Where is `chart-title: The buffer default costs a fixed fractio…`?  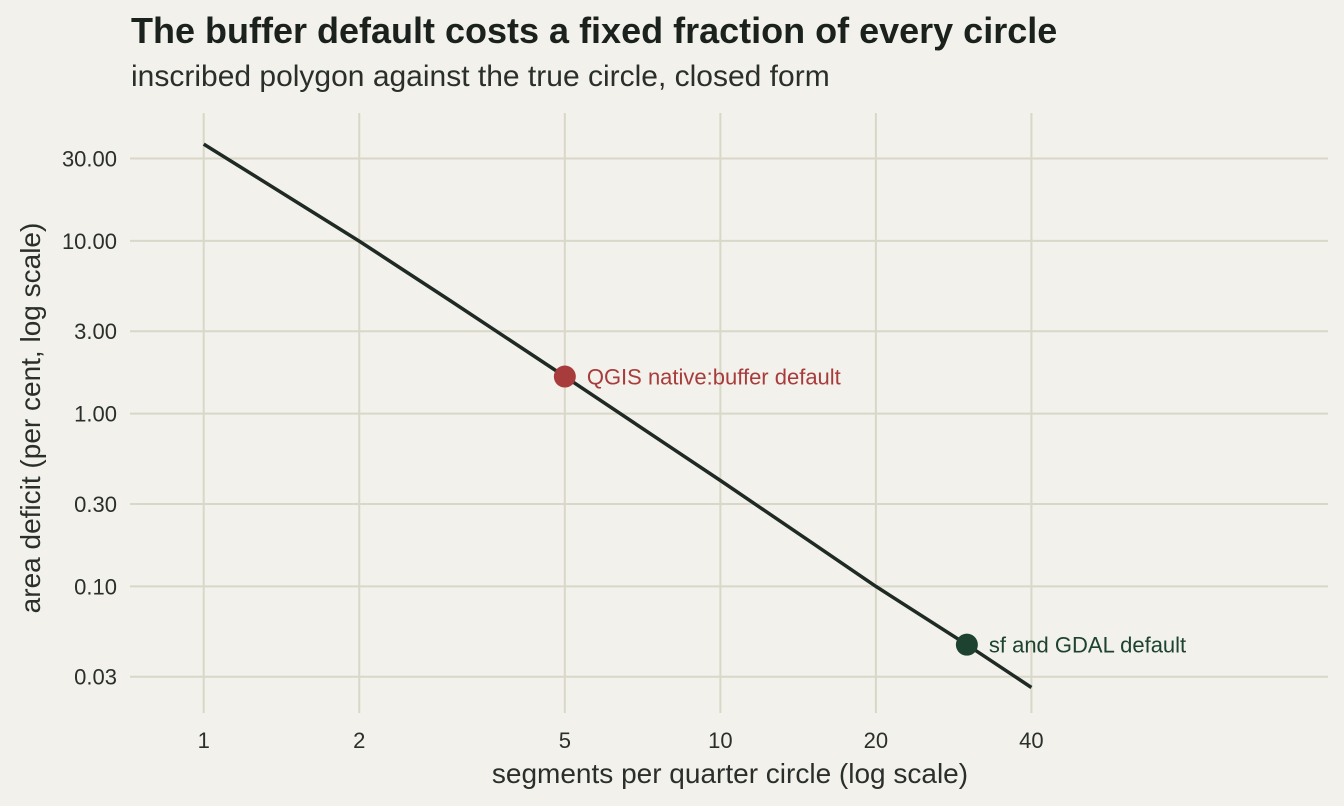 chart-title: The buffer default costs a fixed fractio… is located at coordinates (594, 30).